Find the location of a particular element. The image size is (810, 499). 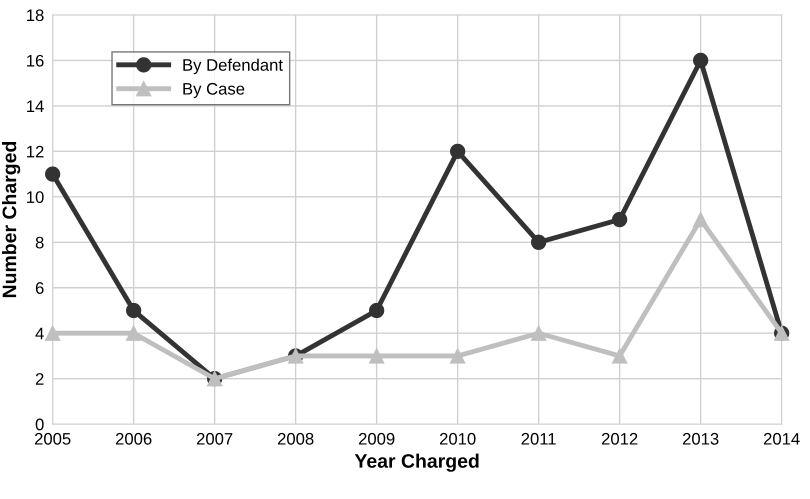

x-tick-label: 2014 is located at coordinates (782, 438).